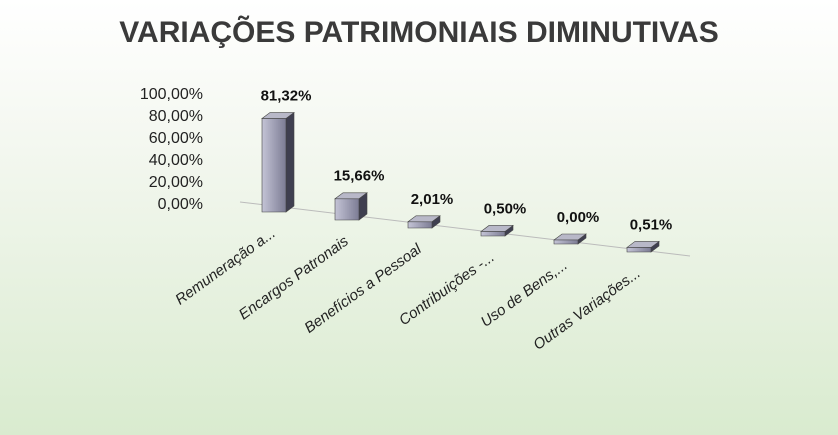 This screenshot has height=435, width=838. I want to click on y-tick-label: 0,00%, so click(180, 204).